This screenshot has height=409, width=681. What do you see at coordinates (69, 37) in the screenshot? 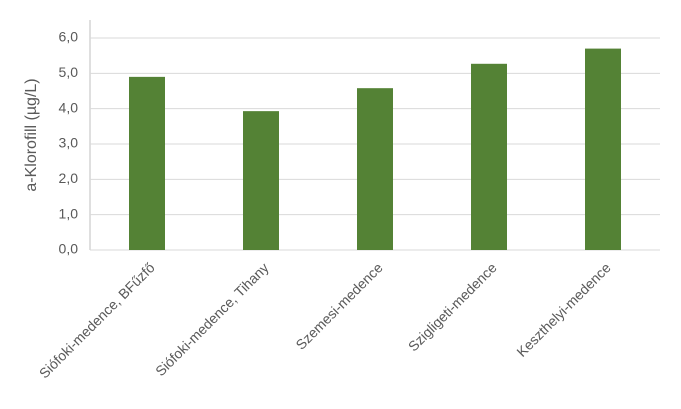
I see `y-tick-label: 6,0` at bounding box center [69, 37].